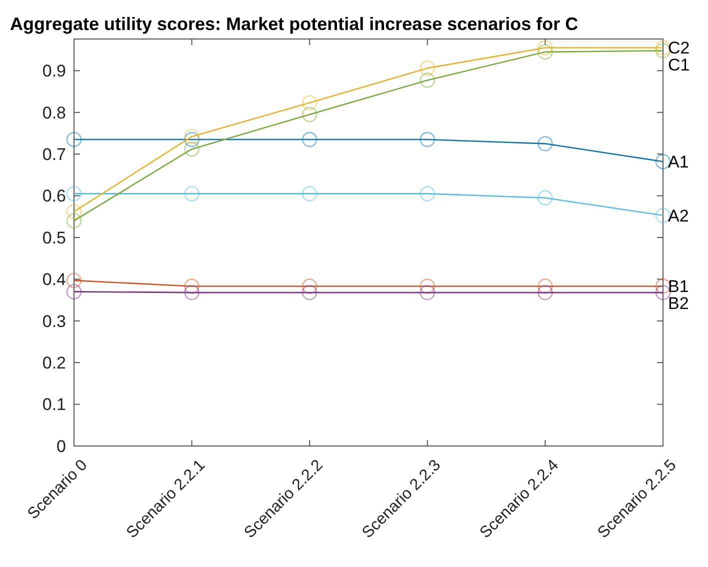  What do you see at coordinates (678, 304) in the screenshot?
I see `series-label: B2` at bounding box center [678, 304].